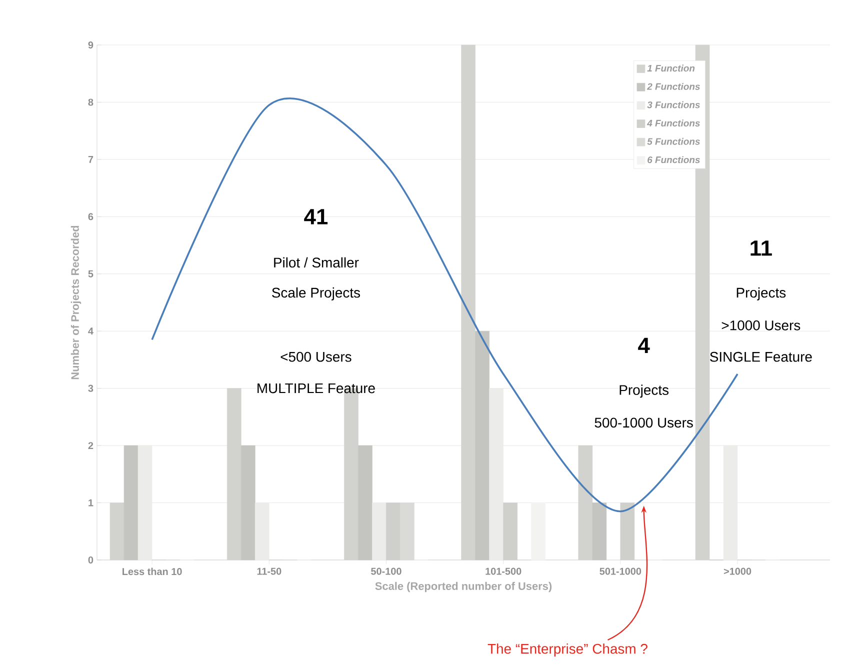  I want to click on annotation: Scale Projects, so click(316, 293).